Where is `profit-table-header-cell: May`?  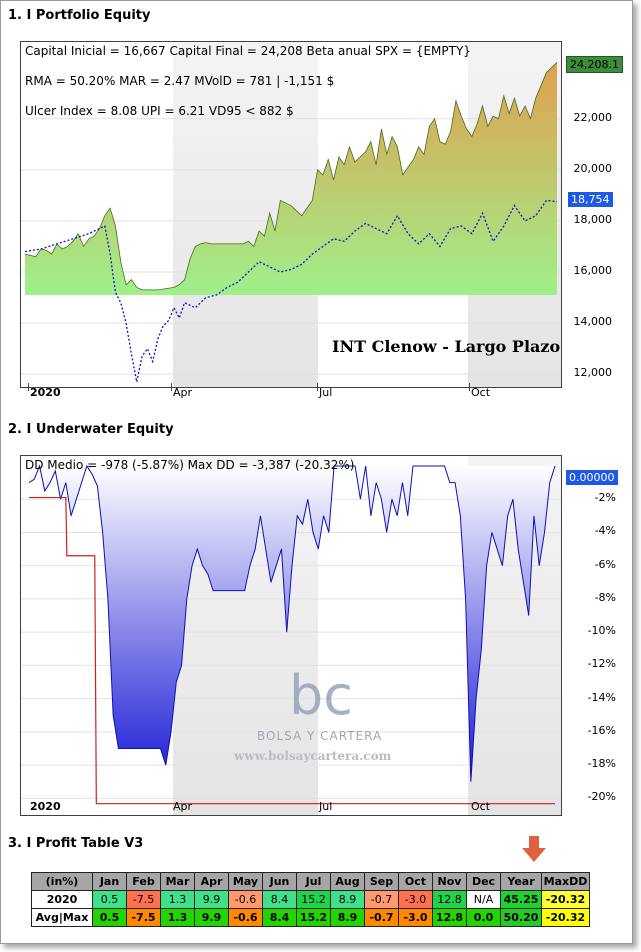
profit-table-header-cell: May is located at coordinates (245, 881).